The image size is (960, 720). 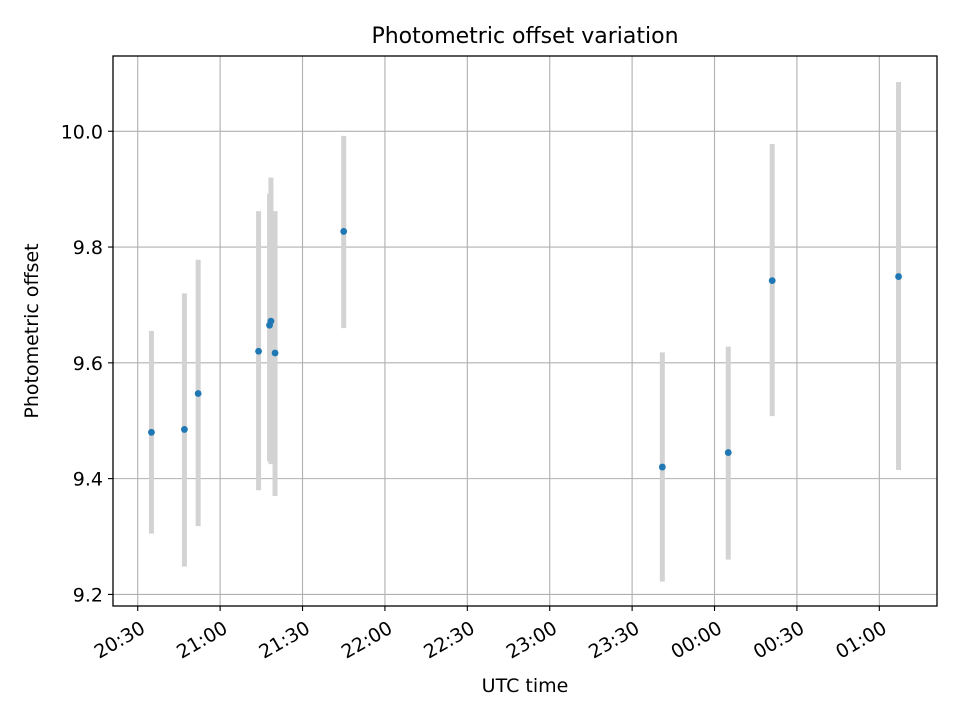 I want to click on x-tick-label: 01:00, so click(x=861, y=640).